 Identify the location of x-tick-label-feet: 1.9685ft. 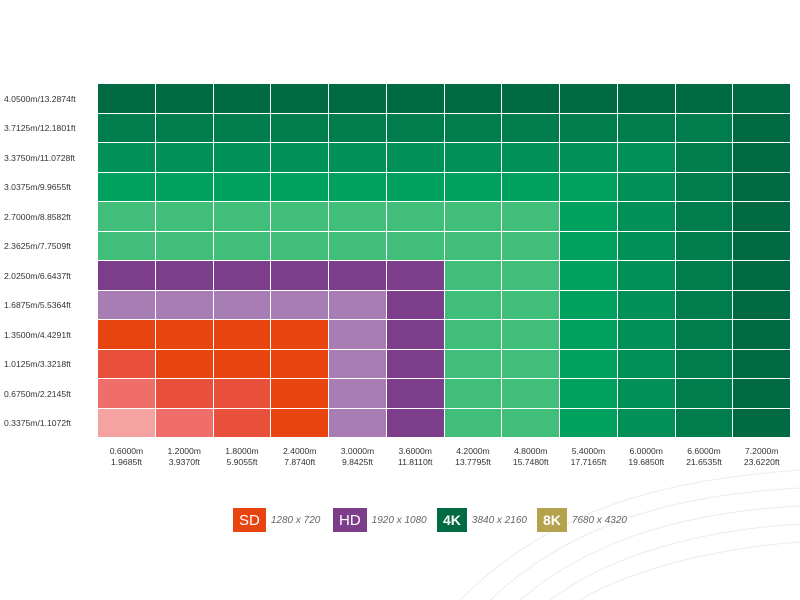
(126, 462).